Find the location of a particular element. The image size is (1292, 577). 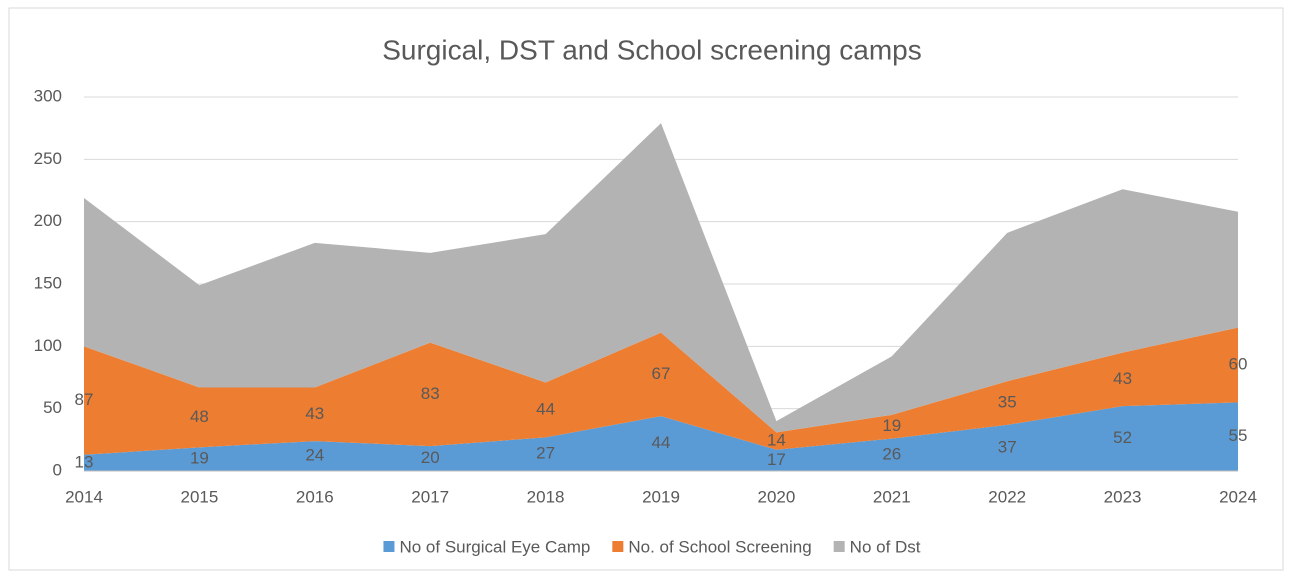

y-tick-label: 250 is located at coordinates (48, 158).